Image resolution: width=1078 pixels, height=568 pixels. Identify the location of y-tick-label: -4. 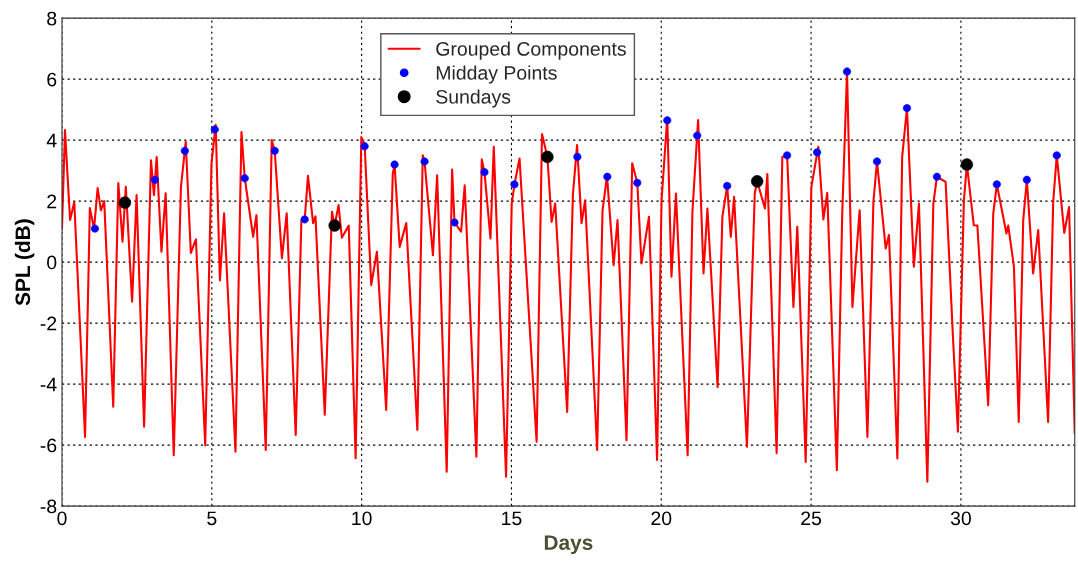
(48, 384).